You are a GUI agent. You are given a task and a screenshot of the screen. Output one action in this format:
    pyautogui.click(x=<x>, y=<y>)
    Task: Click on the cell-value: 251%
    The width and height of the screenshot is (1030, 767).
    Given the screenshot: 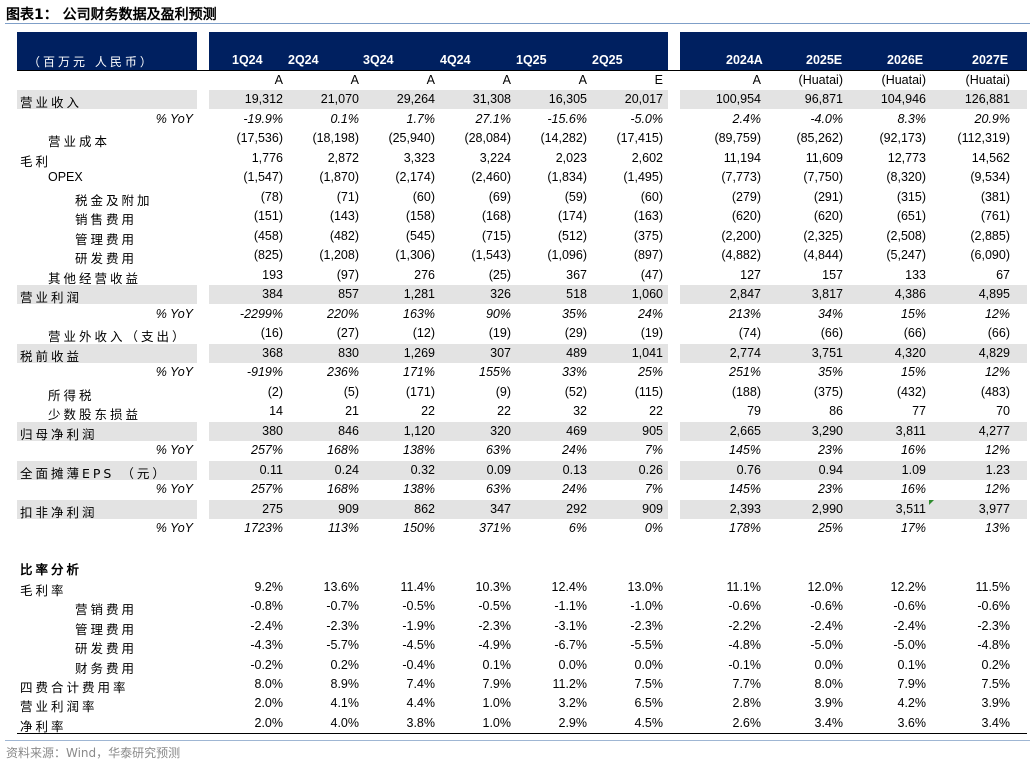 What is the action you would take?
    pyautogui.click(x=745, y=372)
    